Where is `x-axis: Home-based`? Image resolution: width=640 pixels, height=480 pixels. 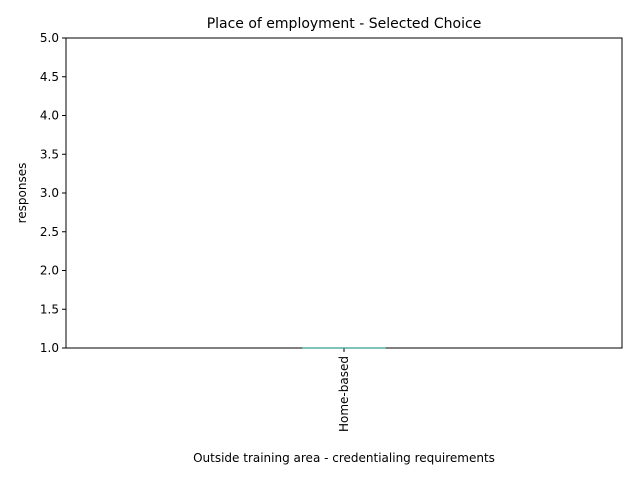
x-axis: Home-based is located at coordinates (344, 390).